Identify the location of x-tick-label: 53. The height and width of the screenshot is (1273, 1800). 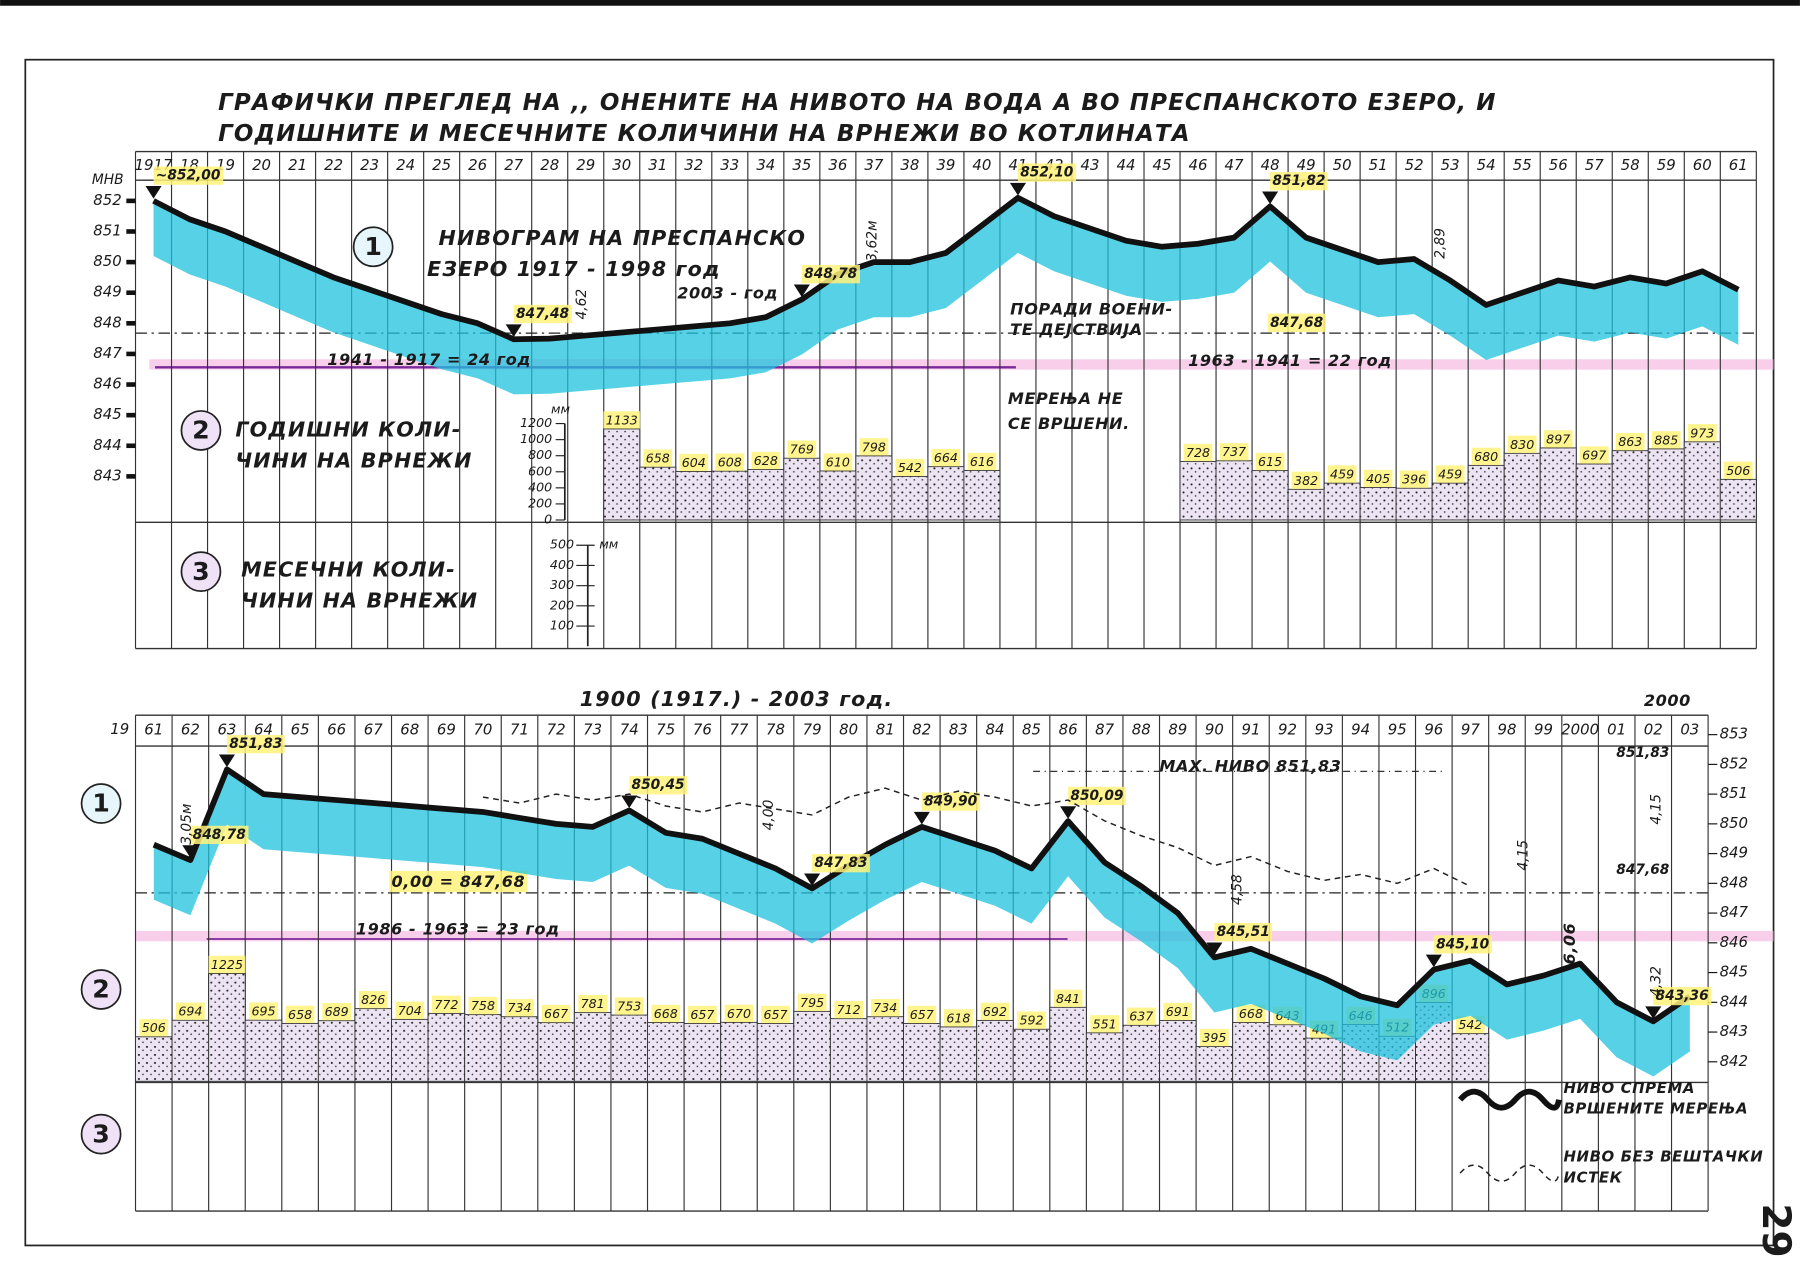
(1450, 165).